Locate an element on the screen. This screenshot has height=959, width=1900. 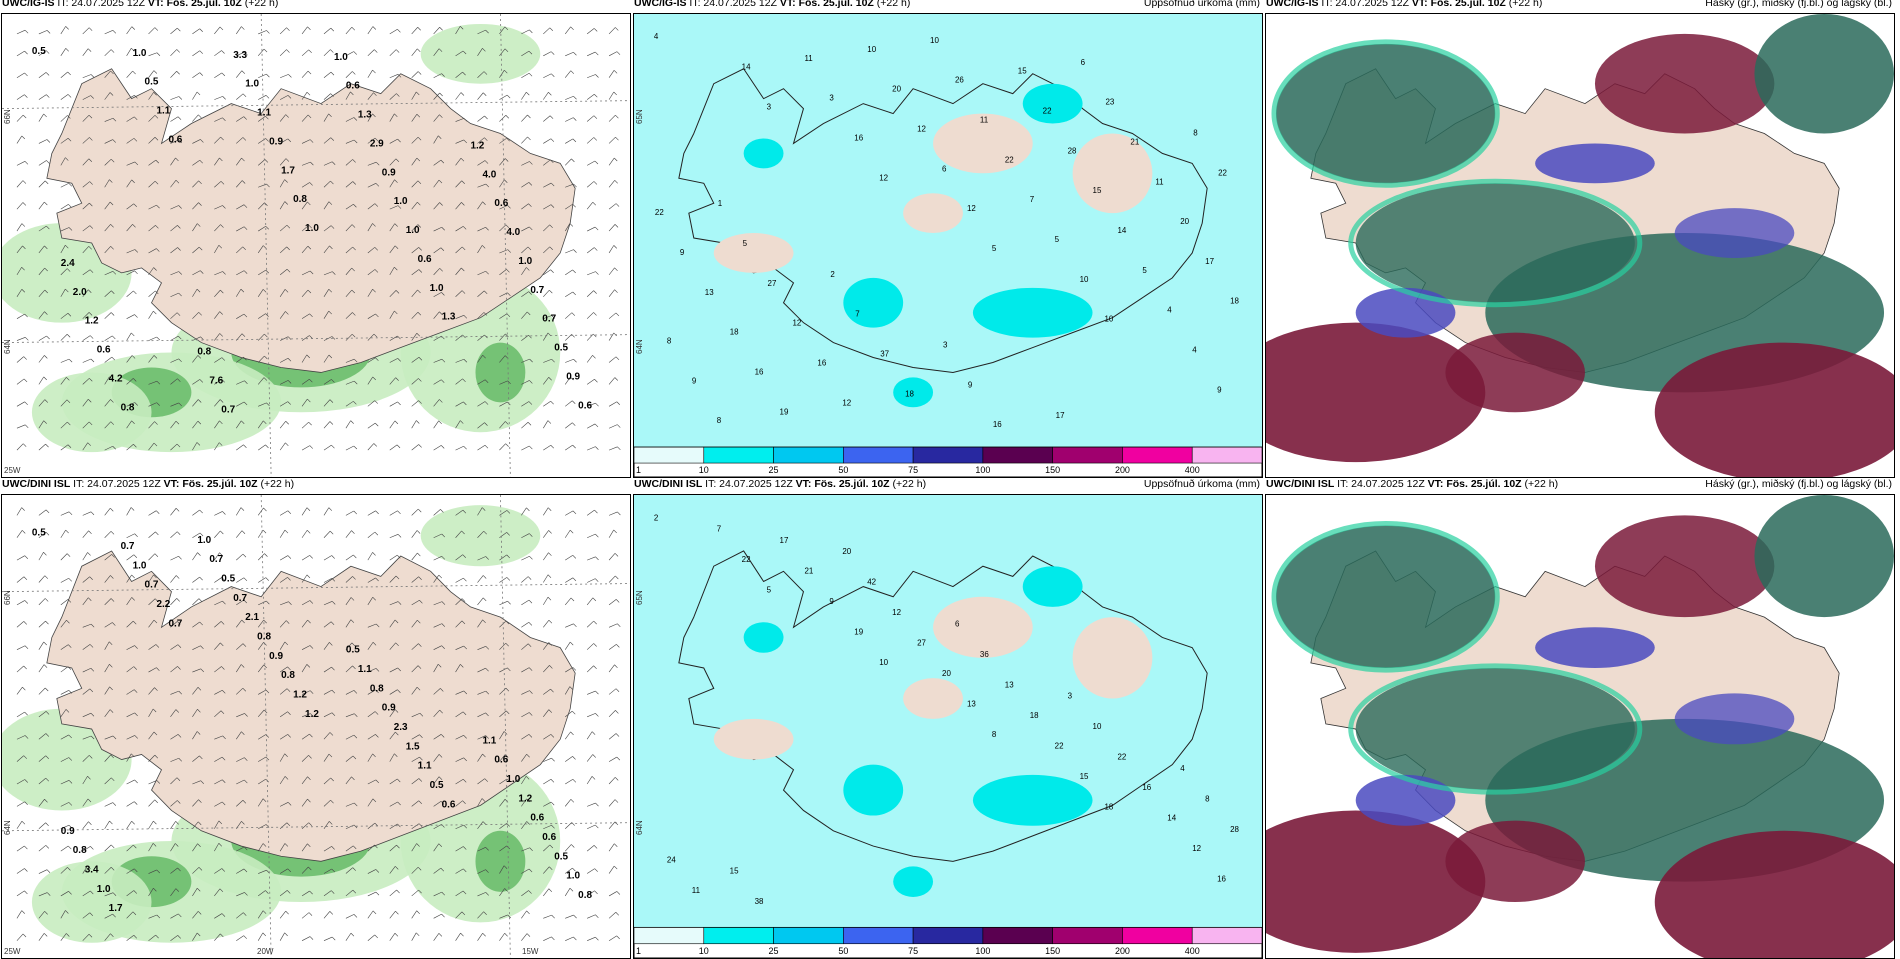
legend-tick: 75 is located at coordinates (913, 470).